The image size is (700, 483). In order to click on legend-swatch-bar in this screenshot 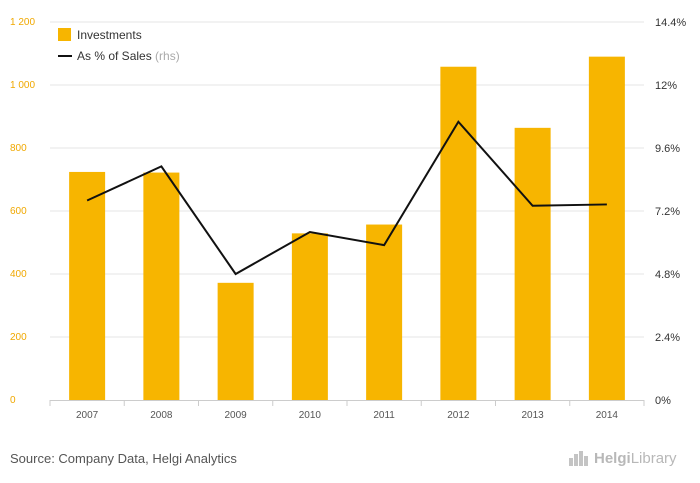, I will do `click(64, 34)`.